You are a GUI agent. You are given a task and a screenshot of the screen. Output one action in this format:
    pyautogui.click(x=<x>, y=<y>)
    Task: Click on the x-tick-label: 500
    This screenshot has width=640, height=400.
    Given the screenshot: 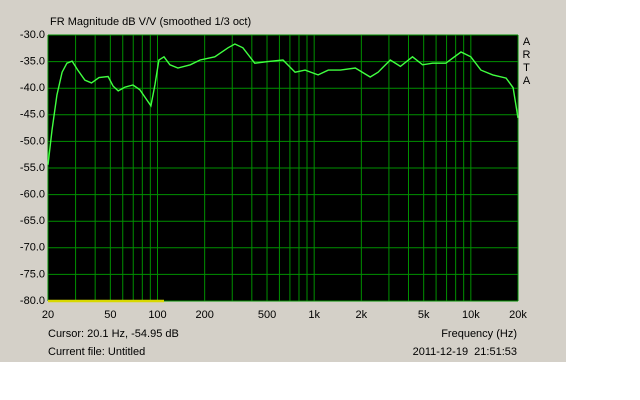 What is the action you would take?
    pyautogui.click(x=267, y=315)
    